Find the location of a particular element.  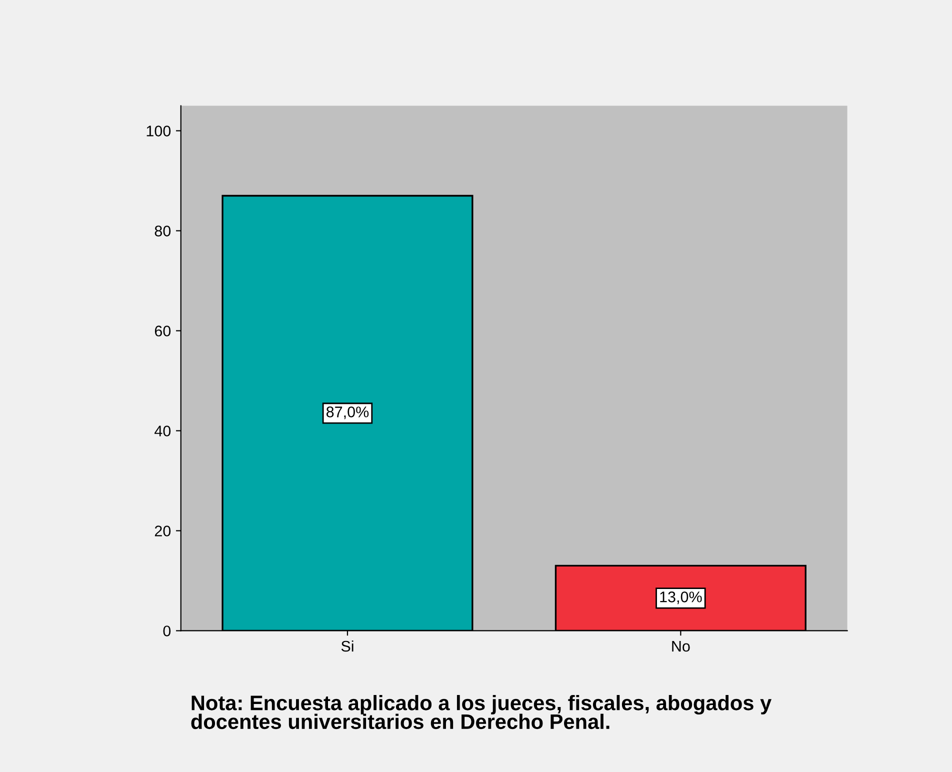

x-tick-label: Si is located at coordinates (347, 646).